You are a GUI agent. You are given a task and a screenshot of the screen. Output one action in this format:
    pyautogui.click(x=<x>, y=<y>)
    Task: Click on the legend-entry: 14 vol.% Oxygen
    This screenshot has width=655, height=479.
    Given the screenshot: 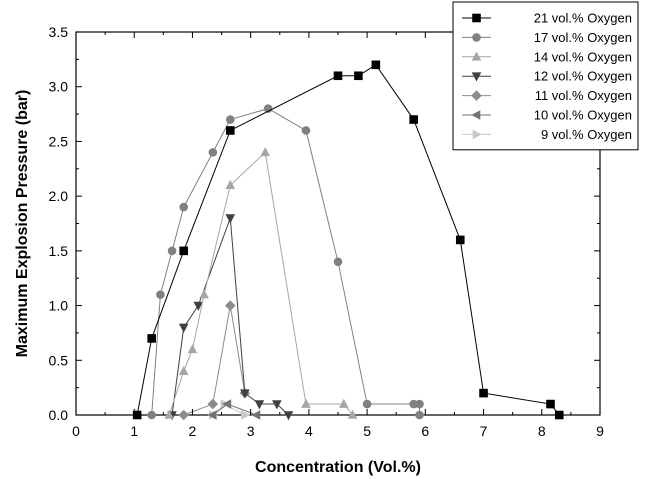 What is the action you would take?
    pyautogui.click(x=547, y=56)
    